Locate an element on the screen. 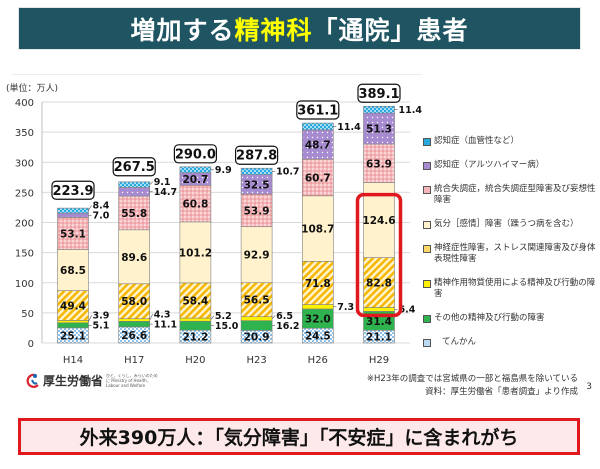 The height and width of the screenshot is (469, 600). legend-item: その他の精神及び行動の障害 is located at coordinates (510, 318).